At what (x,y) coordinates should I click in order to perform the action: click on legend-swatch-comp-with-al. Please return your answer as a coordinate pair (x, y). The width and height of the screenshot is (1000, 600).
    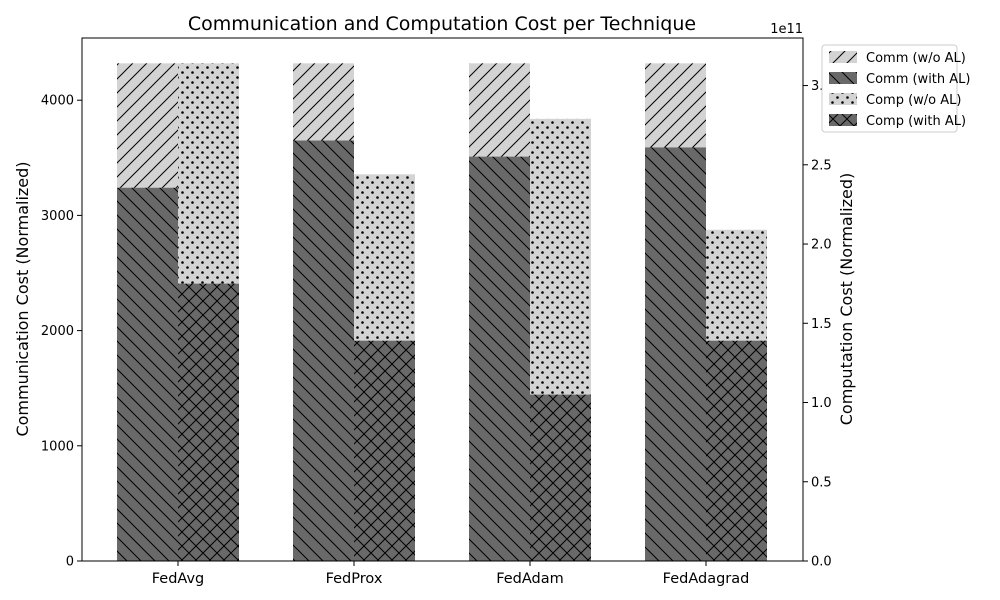
    Looking at the image, I should click on (843, 120).